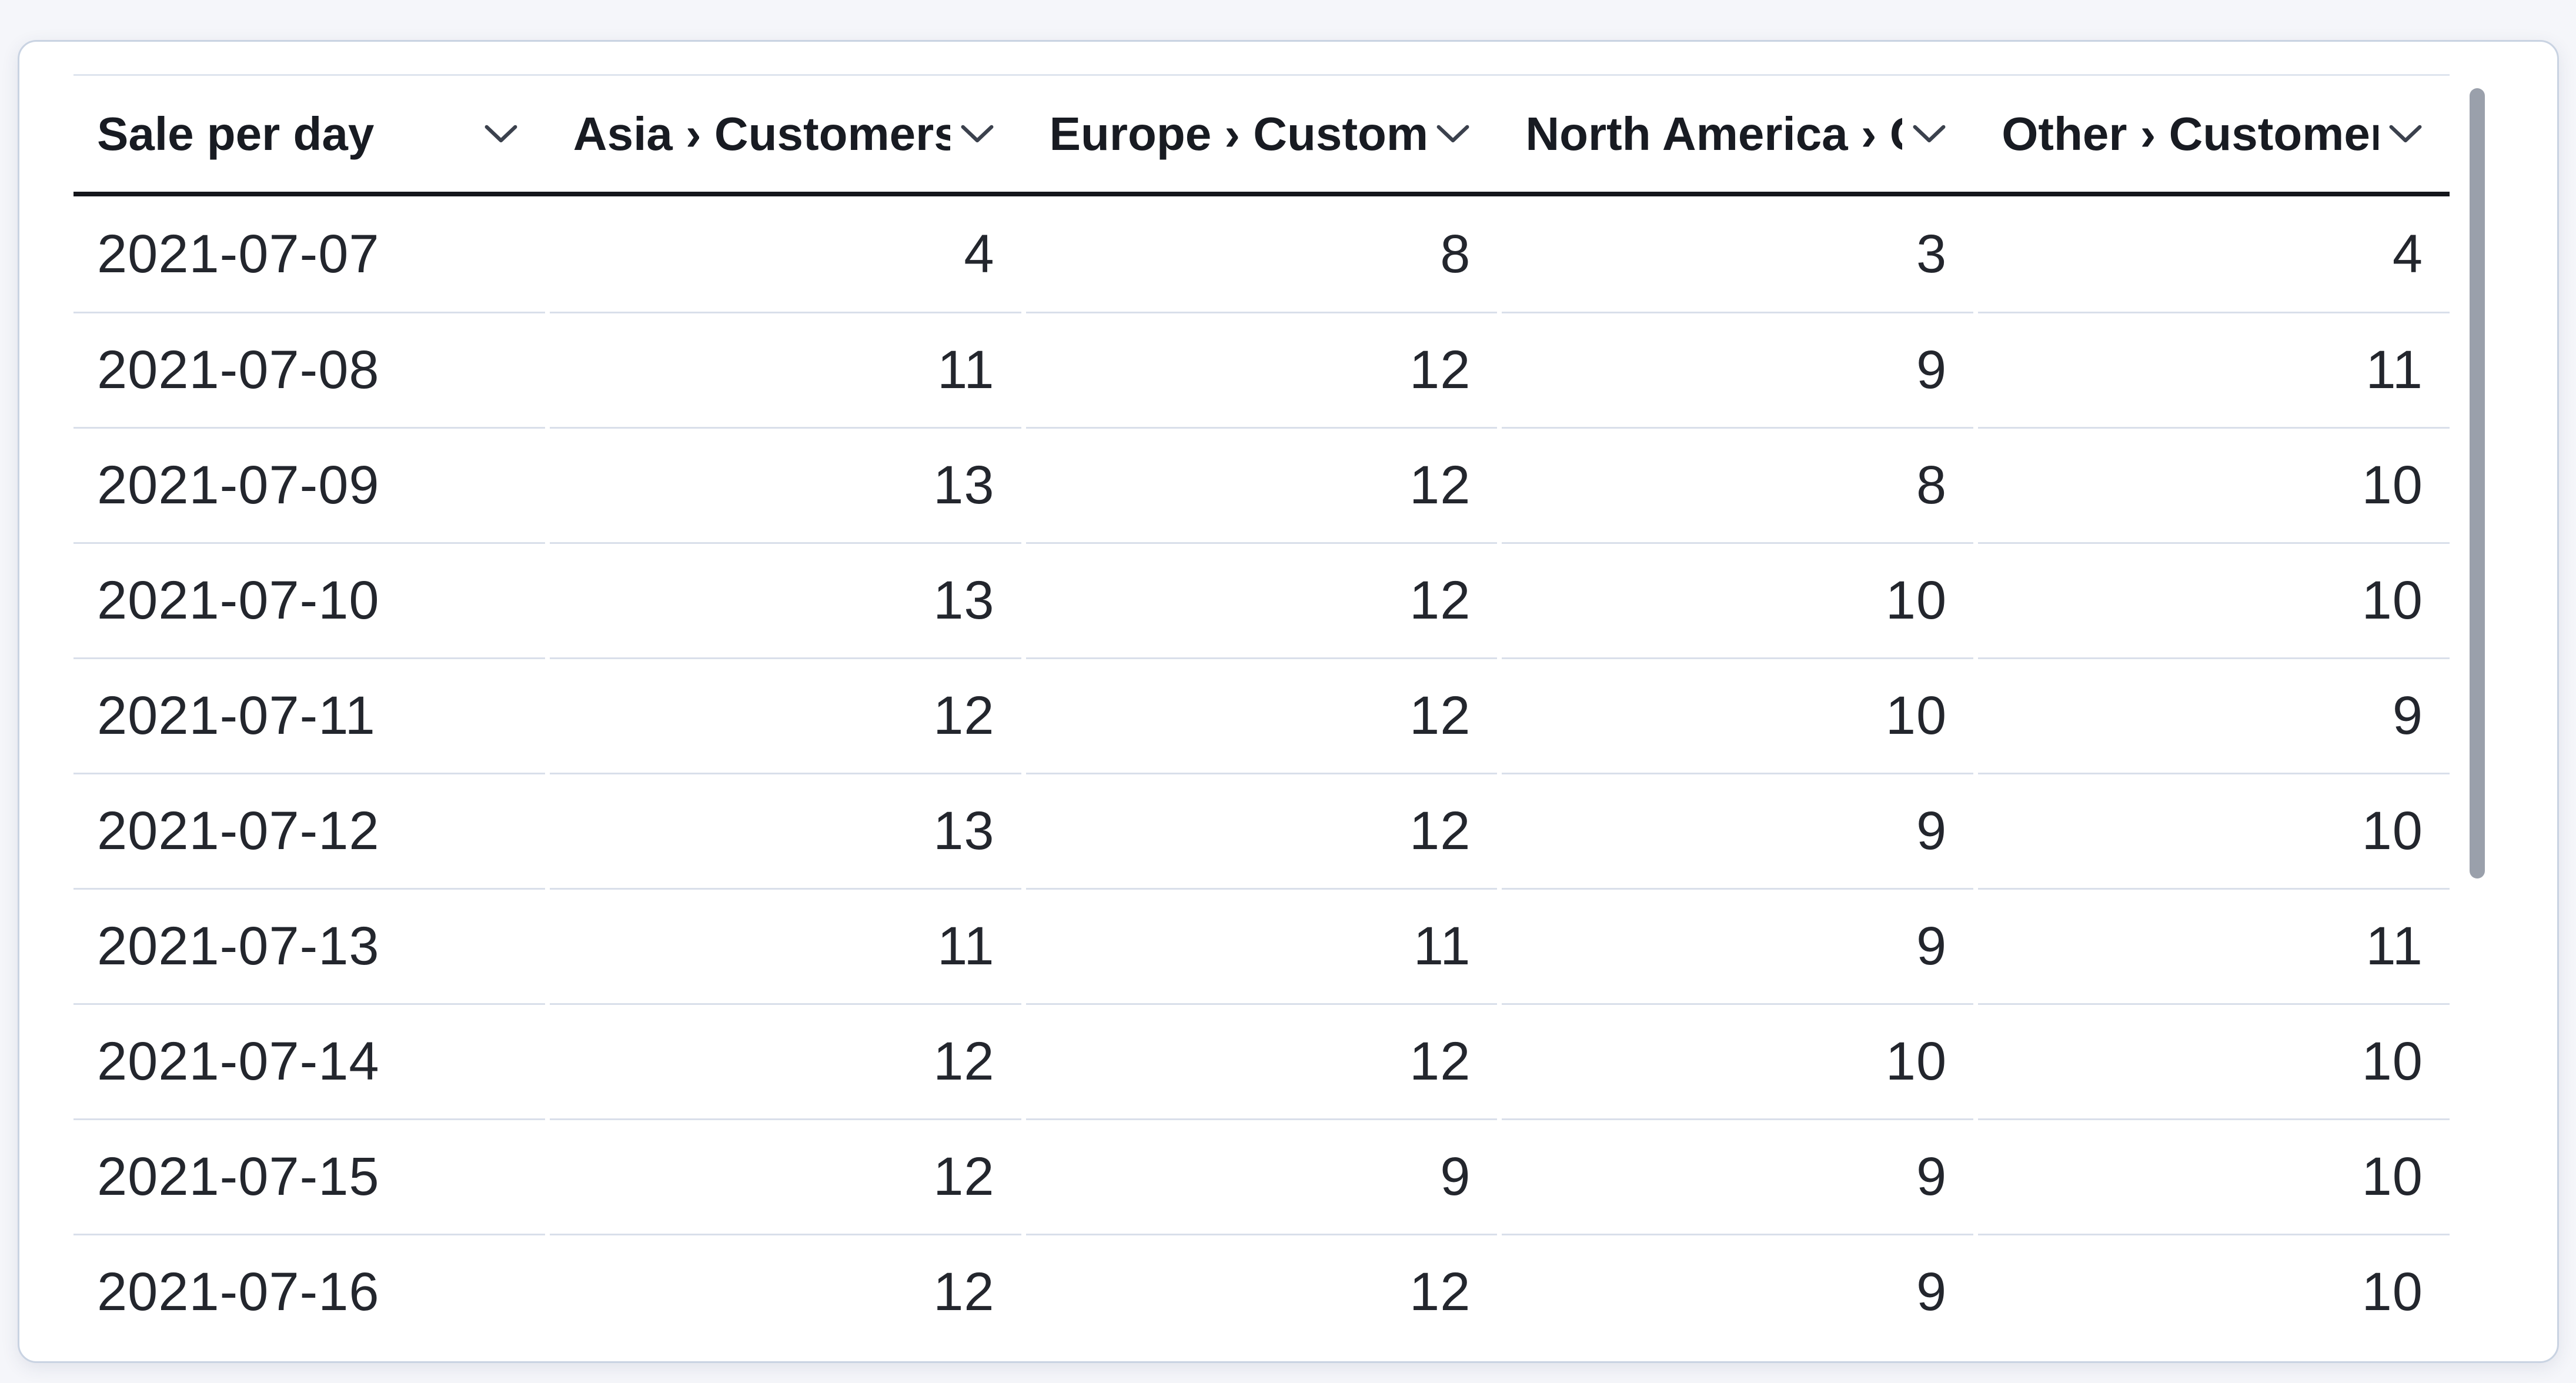 This screenshot has width=2576, height=1383. What do you see at coordinates (1713, 133) in the screenshot?
I see `column-header-label: North America › Customers` at bounding box center [1713, 133].